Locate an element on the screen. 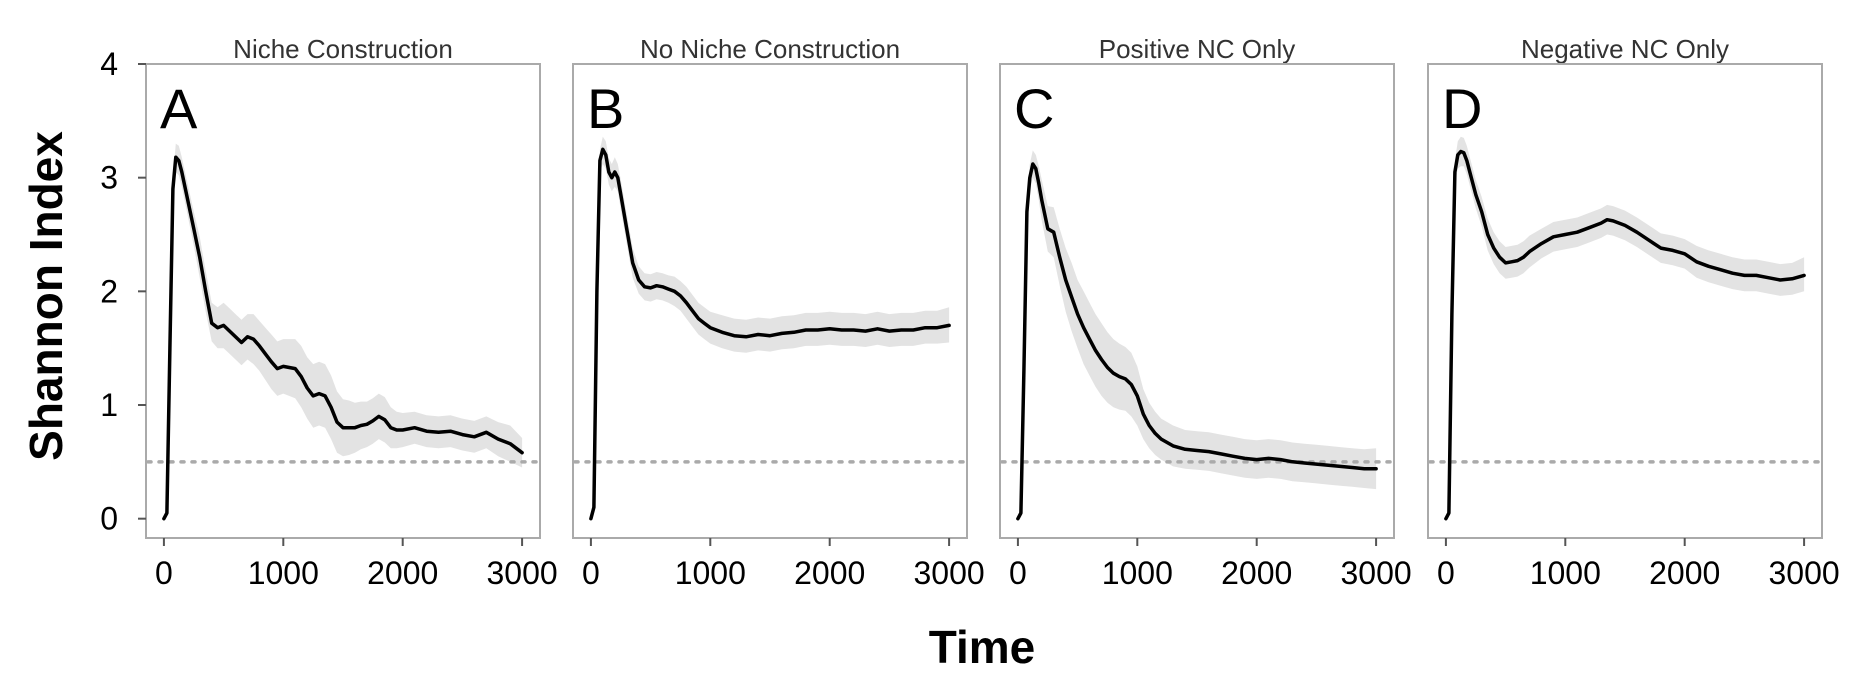 This screenshot has width=1867, height=693. confidence-band-a is located at coordinates (343, 331).